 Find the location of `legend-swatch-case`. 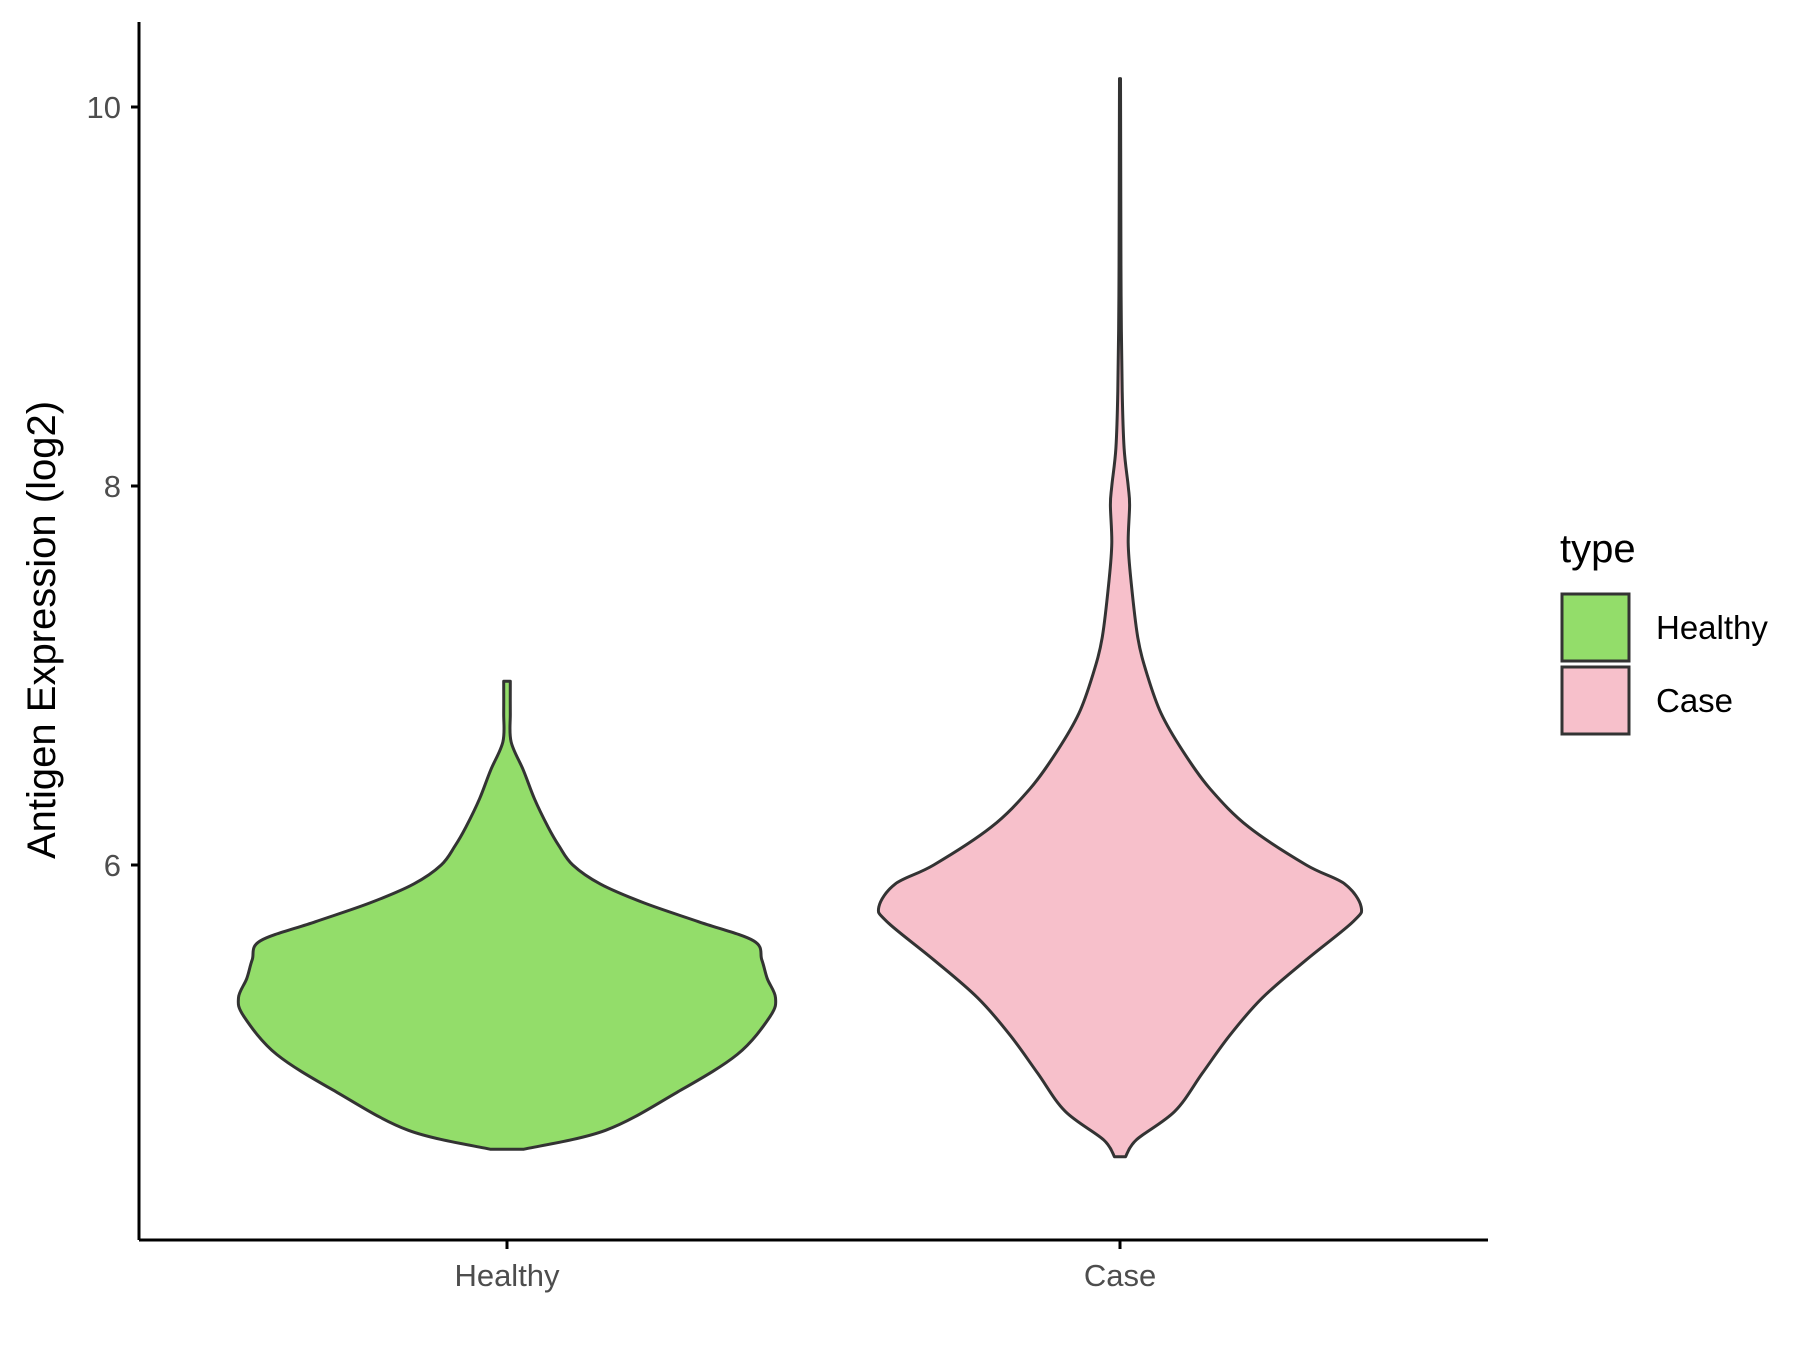

legend-swatch-case is located at coordinates (1595, 700).